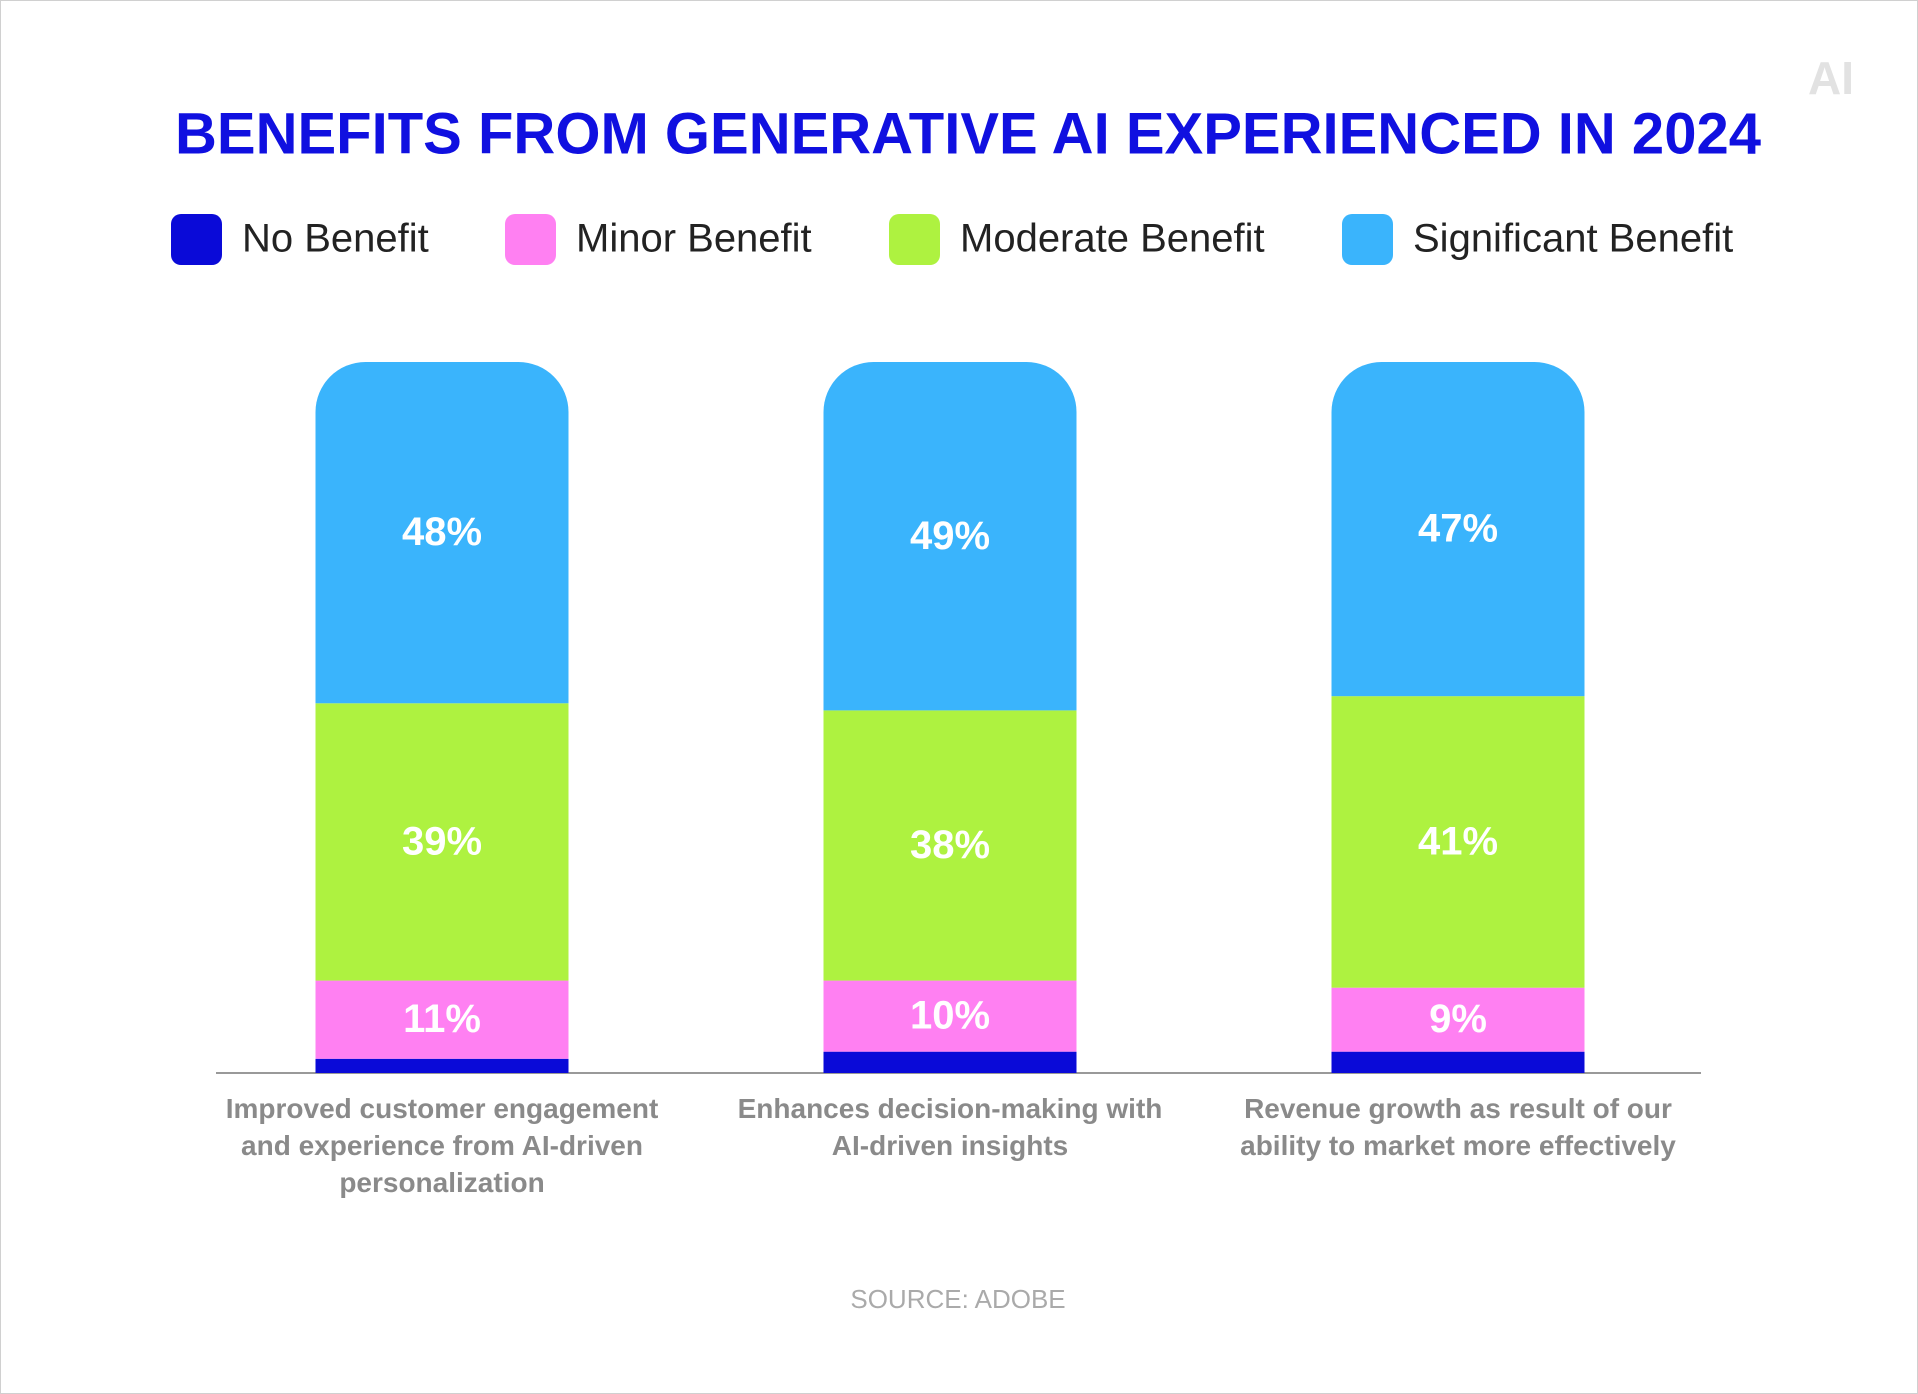  Describe the element at coordinates (1831, 78) in the screenshot. I see `logo: AI` at that location.